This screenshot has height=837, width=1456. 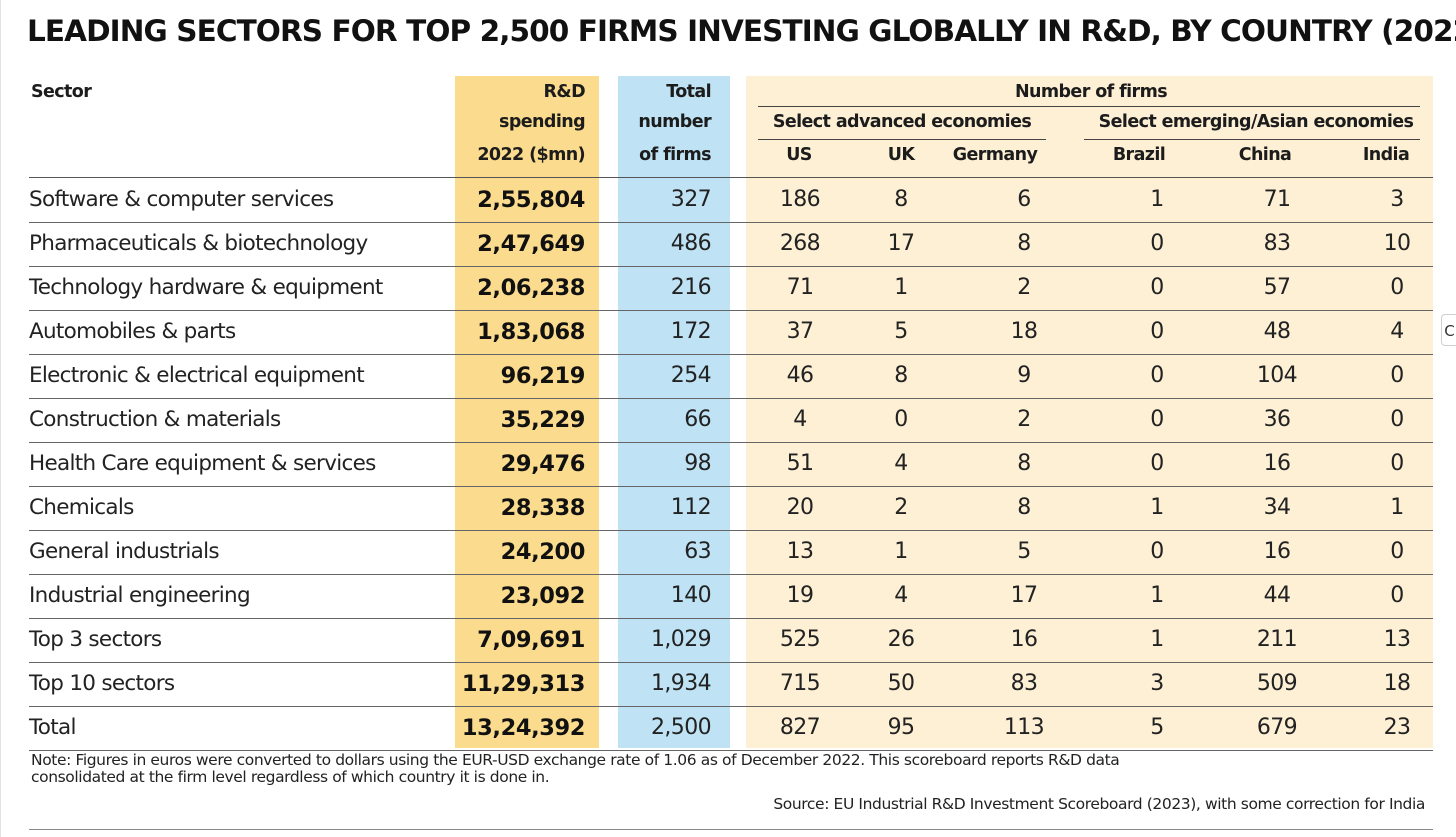 I want to click on rd-spending-cell: 7,09,691, so click(x=531, y=640).